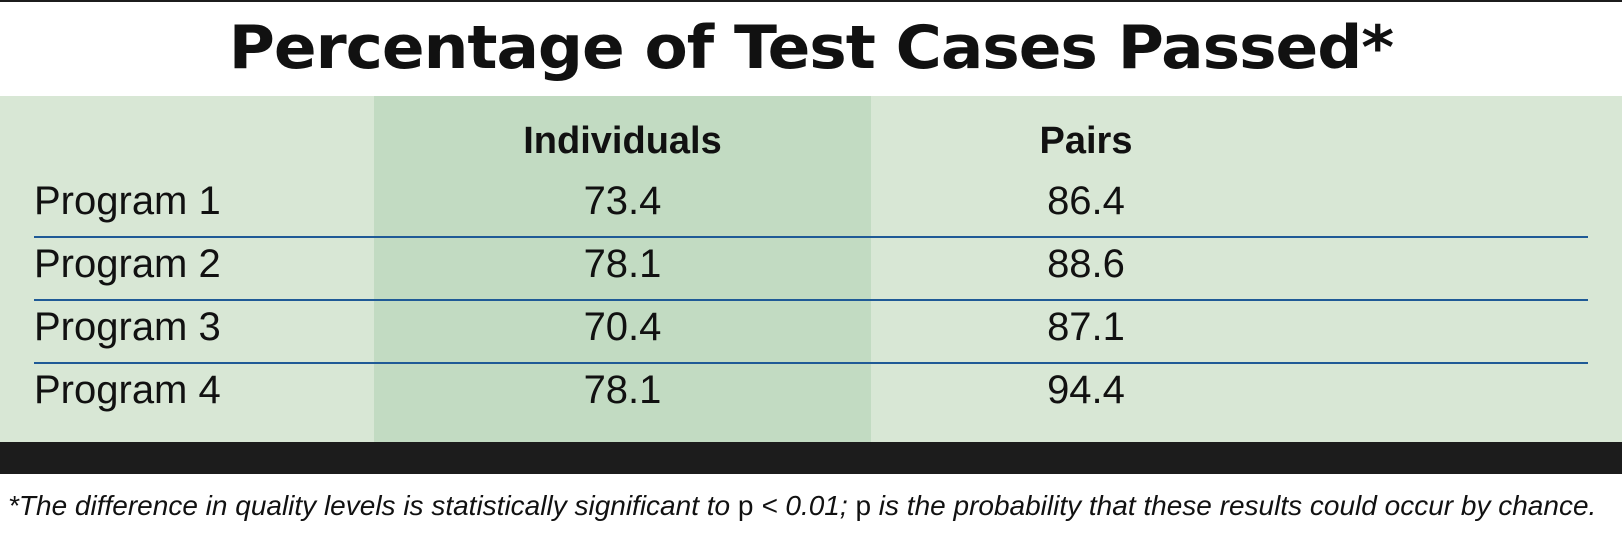 This screenshot has width=1622, height=534. Describe the element at coordinates (127, 264) in the screenshot. I see `row-label: Program 2` at that location.